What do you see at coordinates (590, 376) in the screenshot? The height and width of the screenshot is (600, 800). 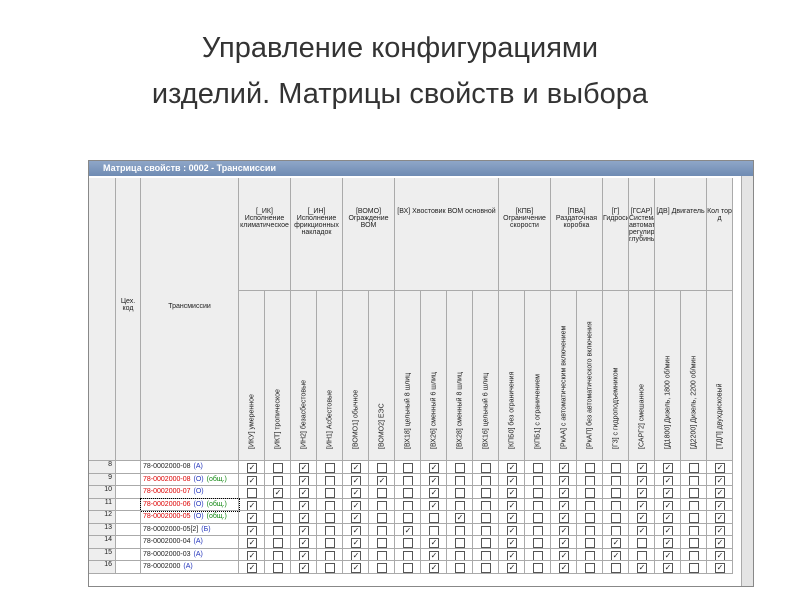 I see `sub-header: [РкАП] без автоматического включения` at bounding box center [590, 376].